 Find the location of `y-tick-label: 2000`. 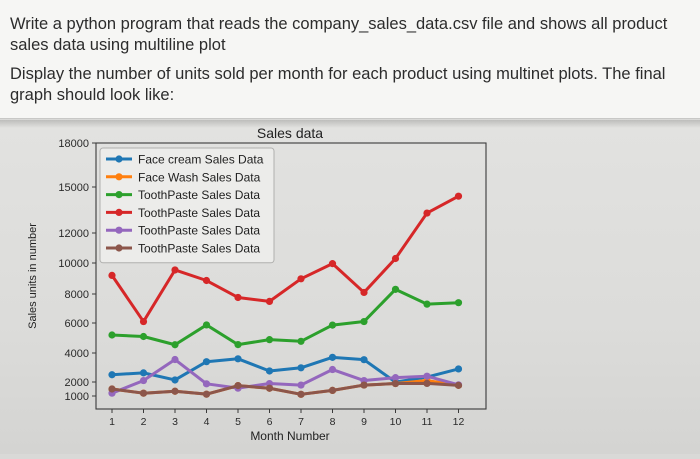

y-tick-label: 2000 is located at coordinates (77, 383).